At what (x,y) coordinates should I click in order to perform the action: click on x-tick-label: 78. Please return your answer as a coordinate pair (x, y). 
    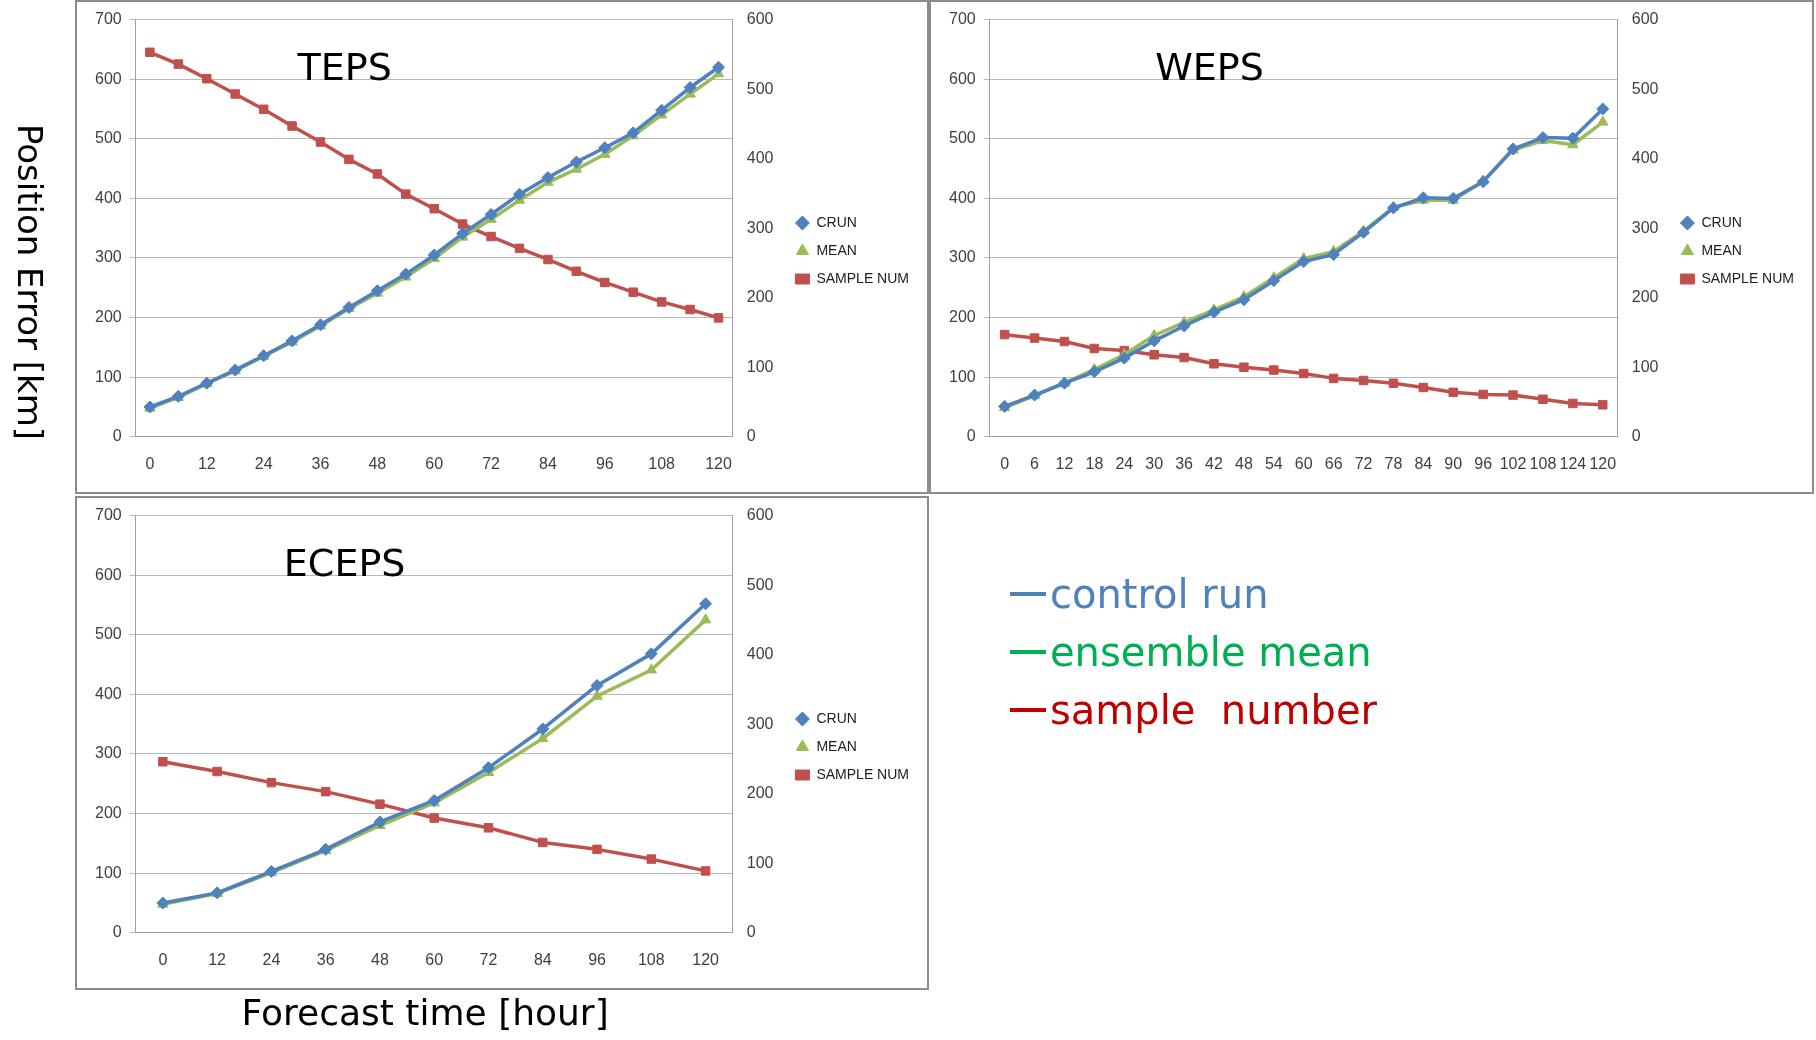
    Looking at the image, I should click on (1393, 463).